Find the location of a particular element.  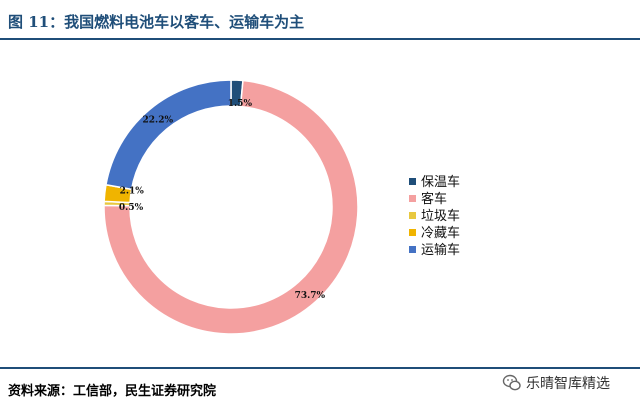

wechat-icon is located at coordinates (511, 382).